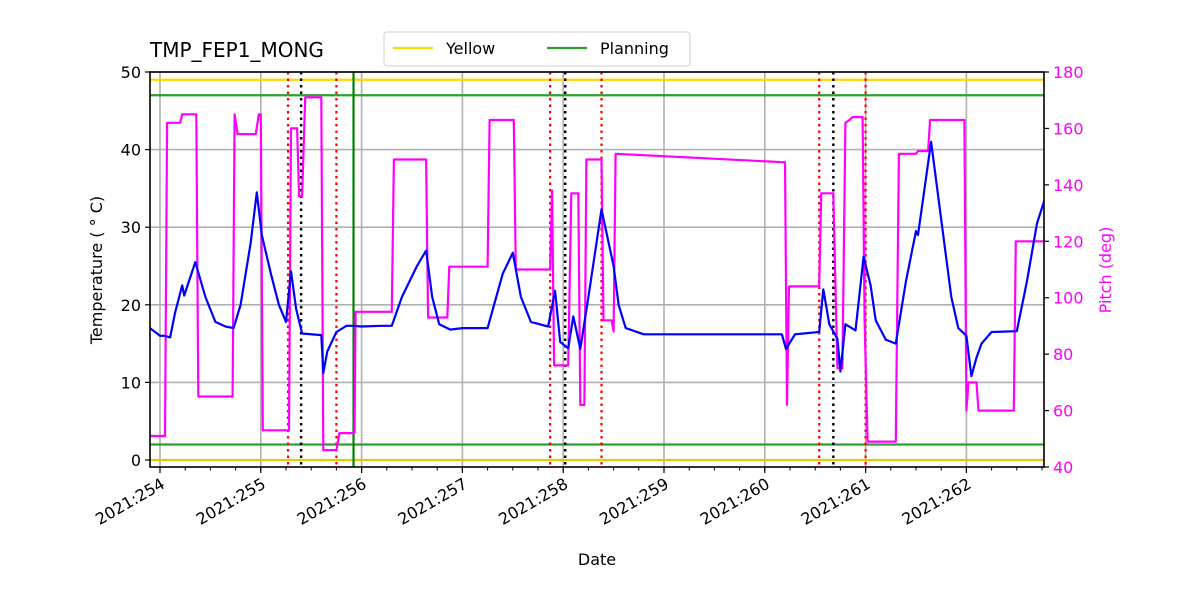 The image size is (1200, 600). What do you see at coordinates (634, 501) in the screenshot?
I see `svg-text: 2021:259` at bounding box center [634, 501].